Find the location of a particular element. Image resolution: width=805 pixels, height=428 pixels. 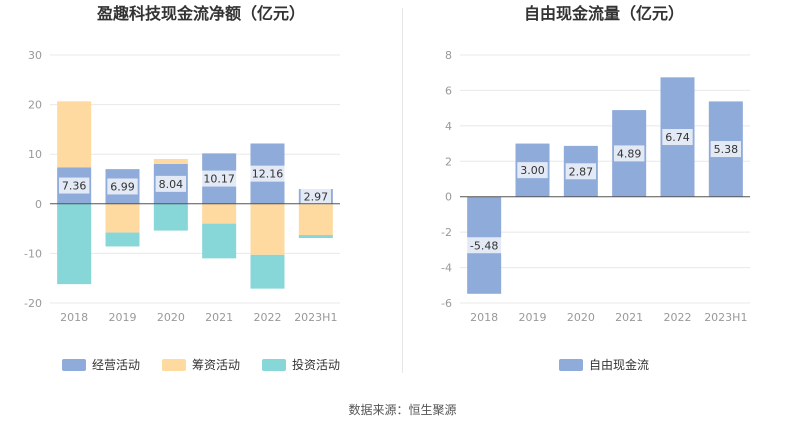

legend-swatch-operating is located at coordinates (73, 364).